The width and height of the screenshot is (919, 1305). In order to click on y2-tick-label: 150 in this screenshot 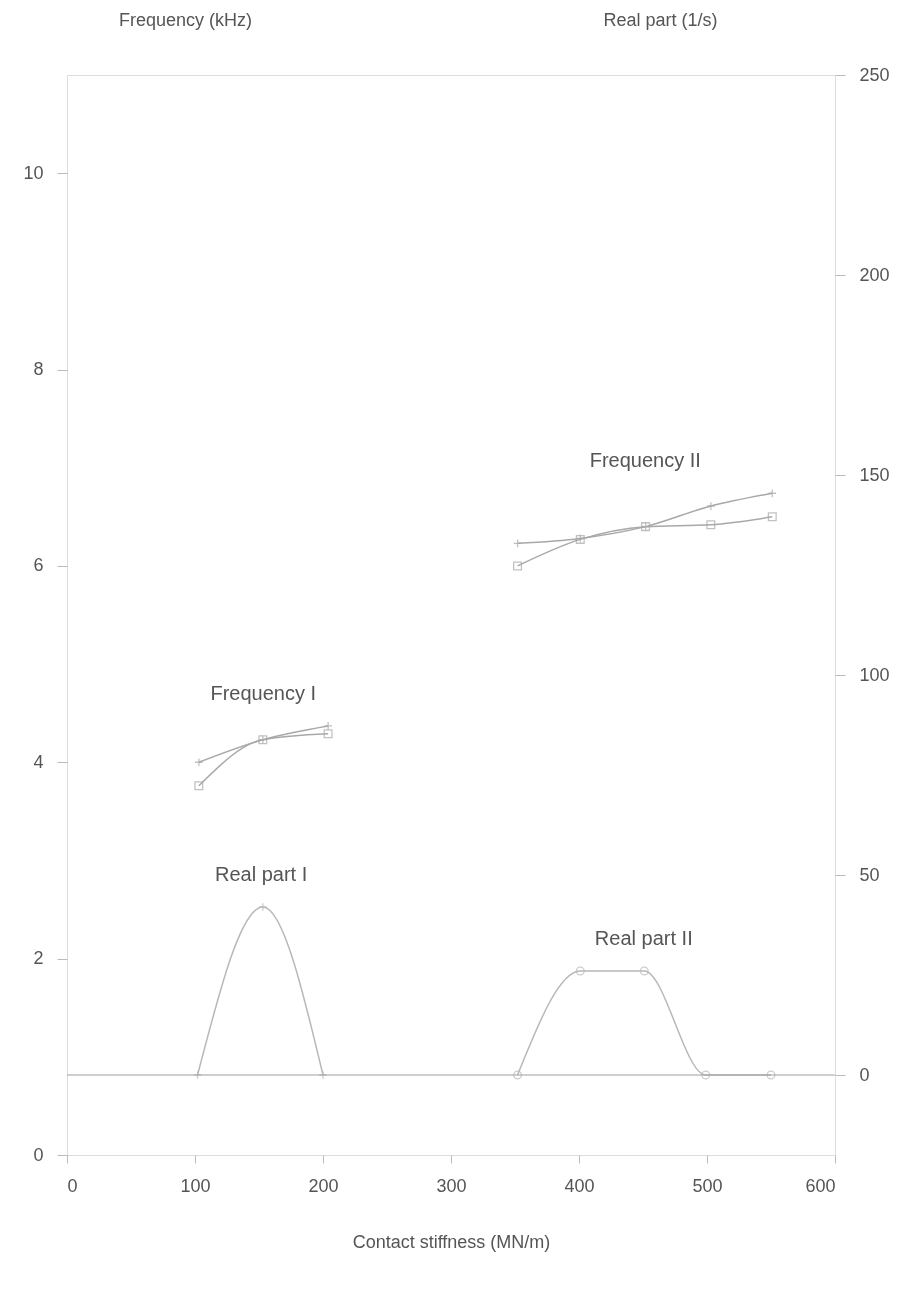, I will do `click(874, 474)`.